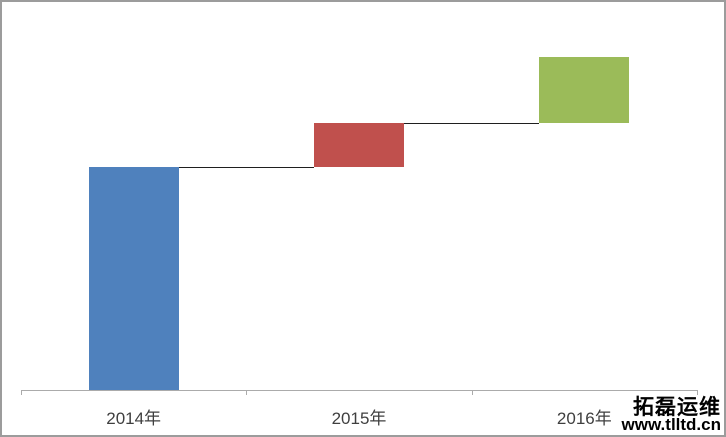 This screenshot has height=437, width=726. Describe the element at coordinates (359, 145) in the screenshot. I see `waterfall-bar-2015` at that location.